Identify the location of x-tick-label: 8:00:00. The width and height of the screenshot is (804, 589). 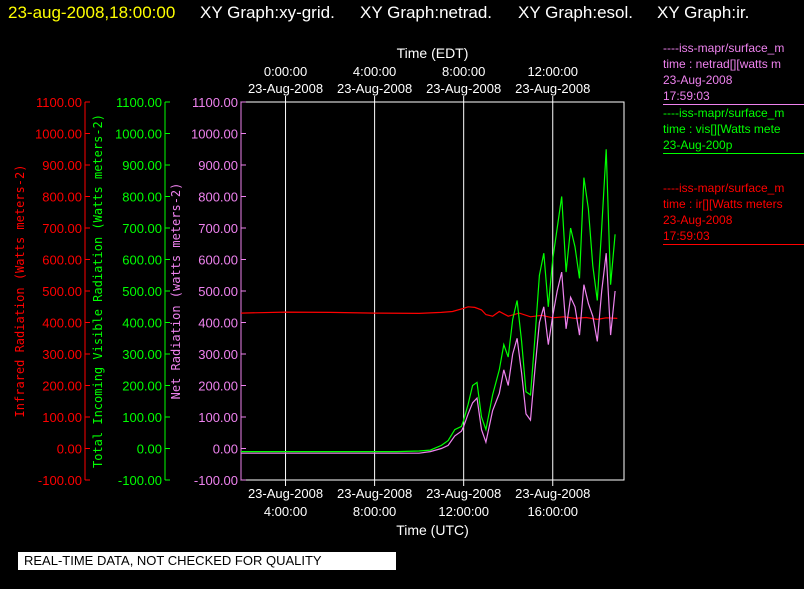
(374, 511).